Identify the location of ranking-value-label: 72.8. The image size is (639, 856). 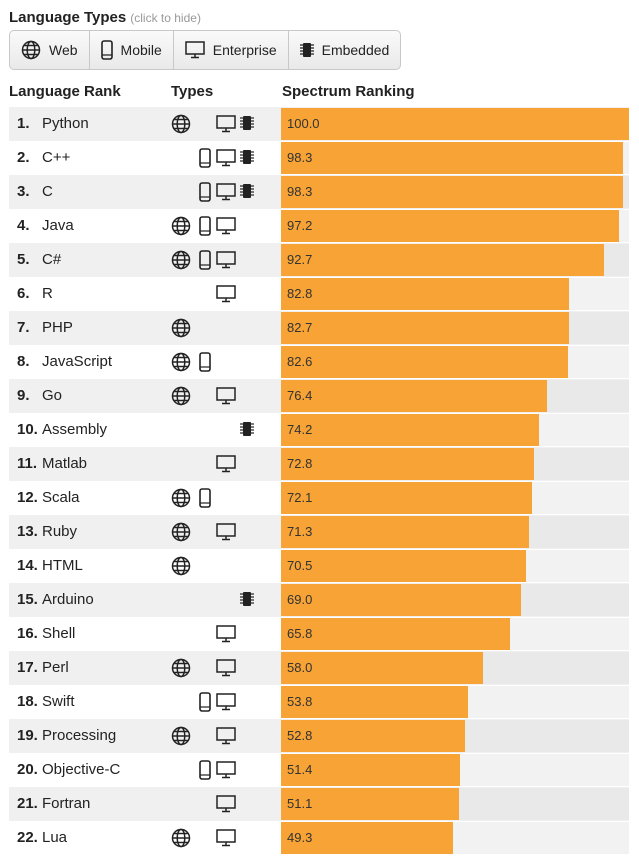
(300, 463).